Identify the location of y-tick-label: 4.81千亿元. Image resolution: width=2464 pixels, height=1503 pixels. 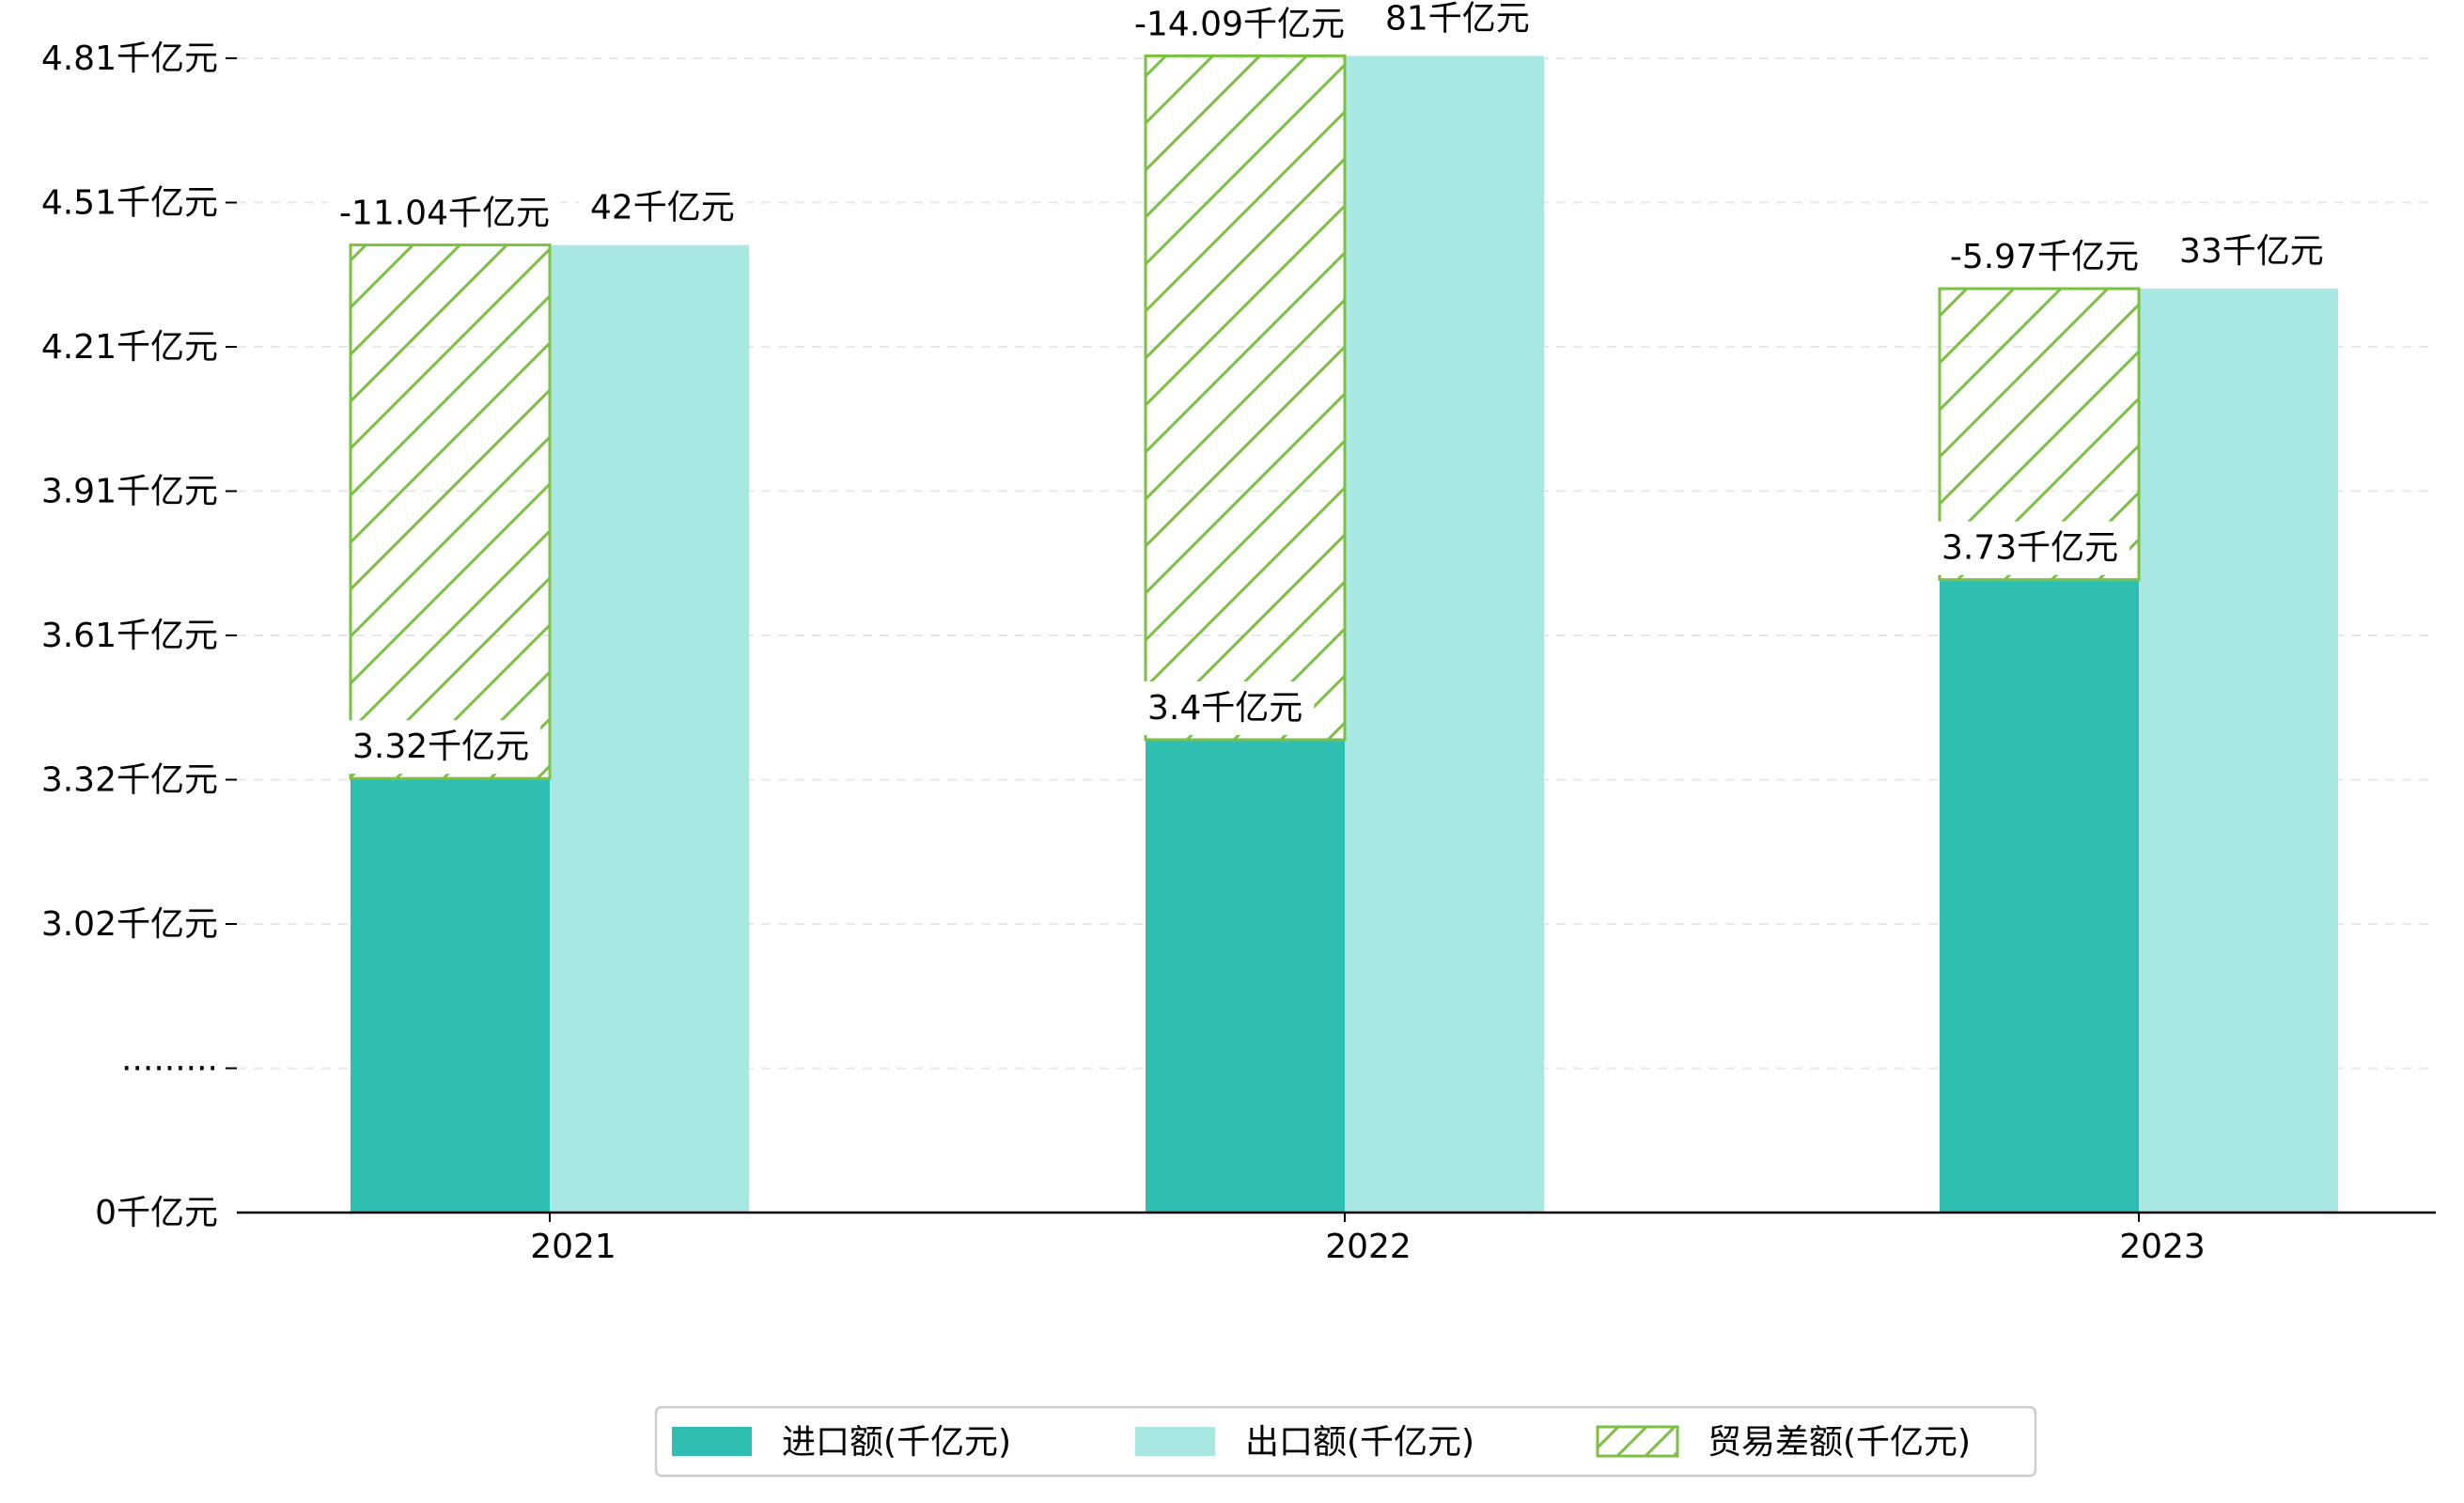
(129, 58).